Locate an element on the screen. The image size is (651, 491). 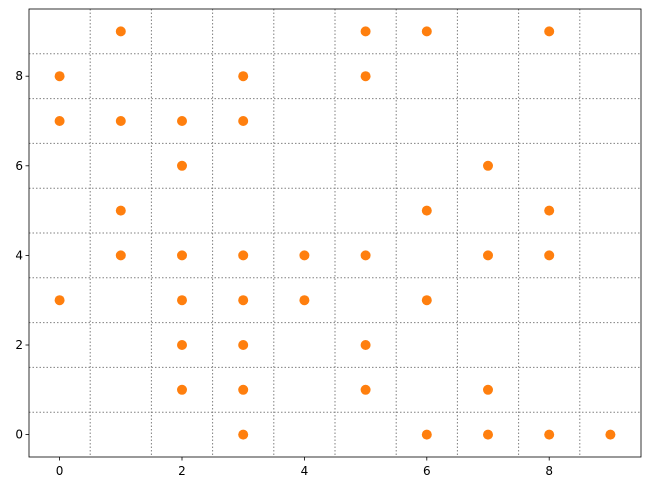
x-tick-label: 0 is located at coordinates (60, 471).